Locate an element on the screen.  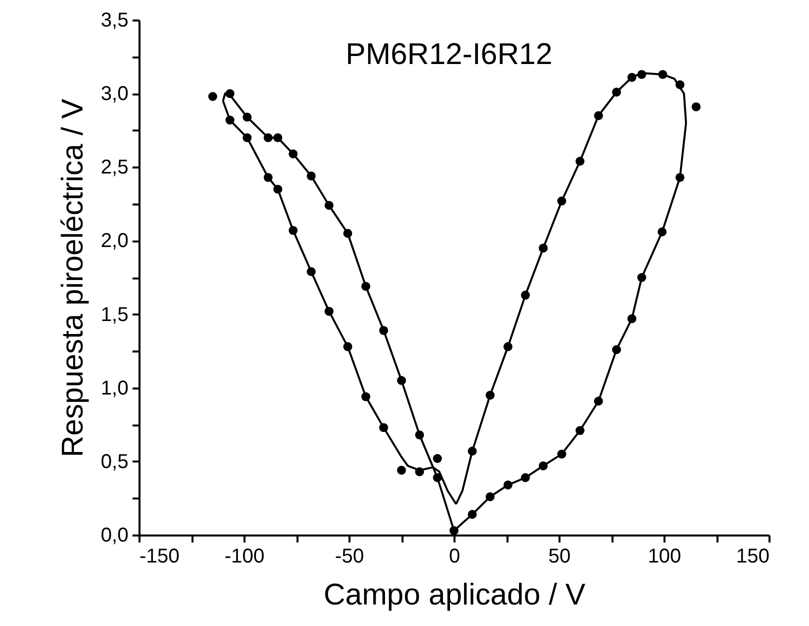
x-tick-label: 0 is located at coordinates (454, 557).